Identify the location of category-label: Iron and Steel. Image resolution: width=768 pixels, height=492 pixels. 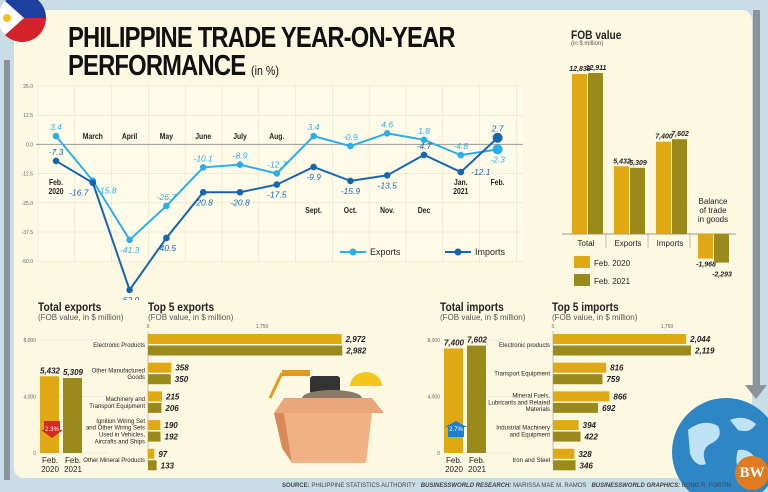
(531, 461).